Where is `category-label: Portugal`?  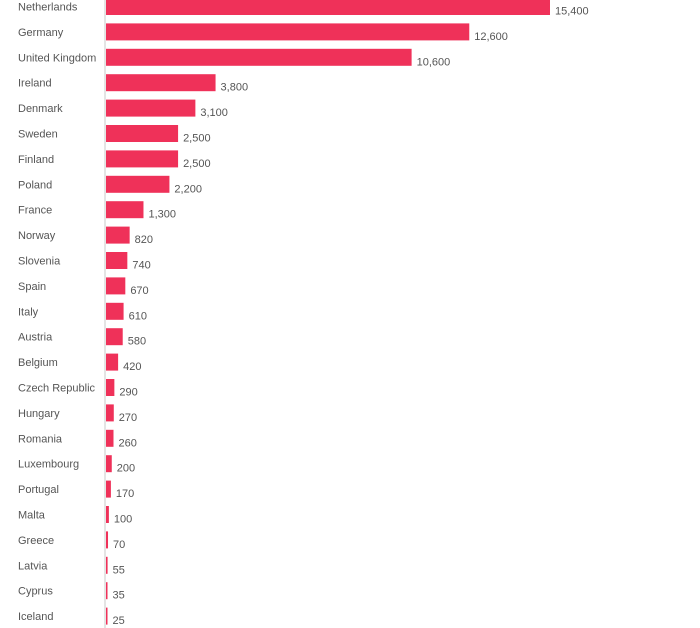 category-label: Portugal is located at coordinates (38, 490).